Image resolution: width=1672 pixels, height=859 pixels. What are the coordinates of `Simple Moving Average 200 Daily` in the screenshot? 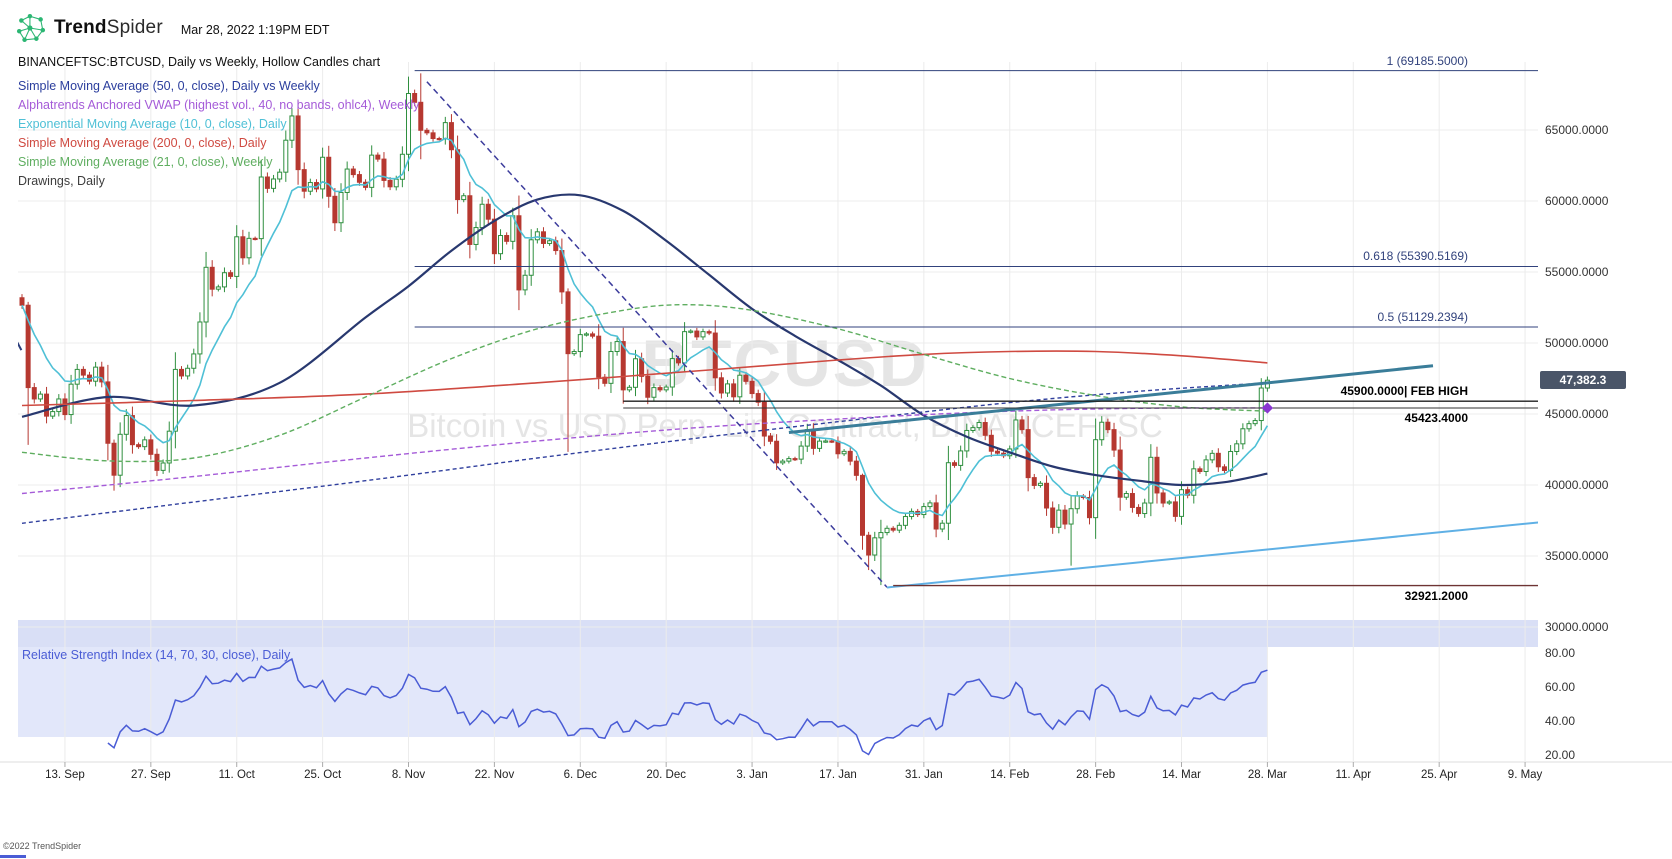 It's located at (644, 378).